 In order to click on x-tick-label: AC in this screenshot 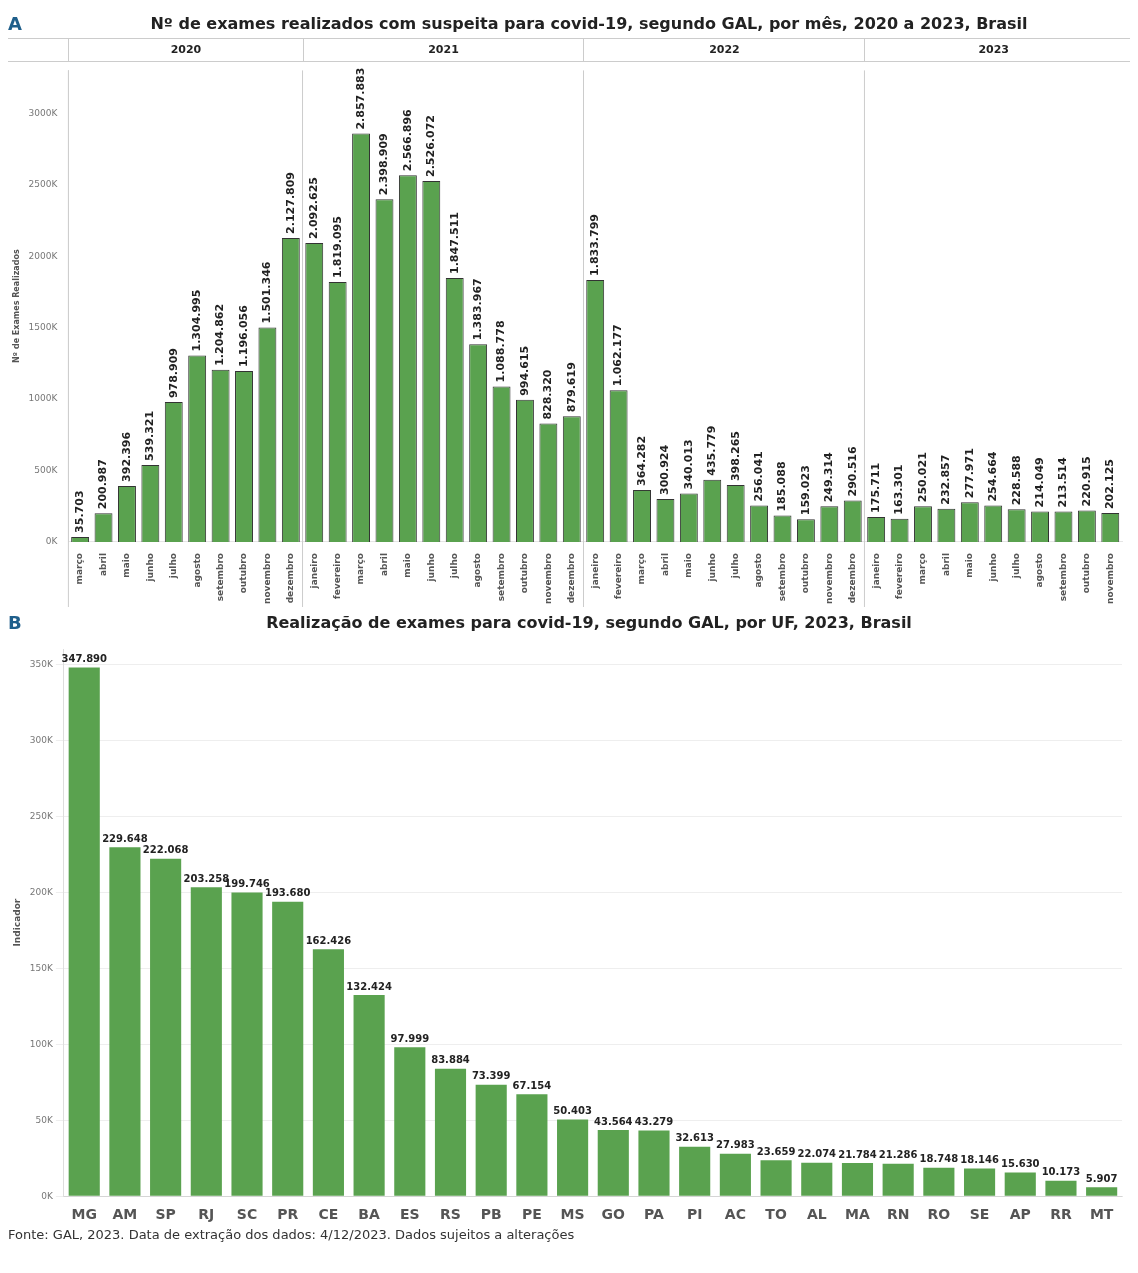, I will do `click(735, 1214)`.